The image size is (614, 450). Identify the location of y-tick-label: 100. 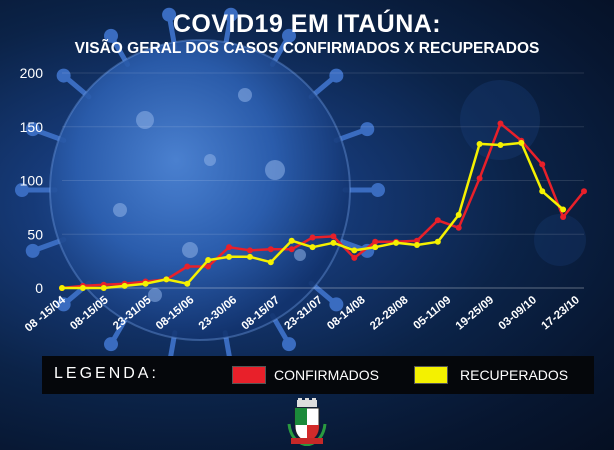
(32, 181).